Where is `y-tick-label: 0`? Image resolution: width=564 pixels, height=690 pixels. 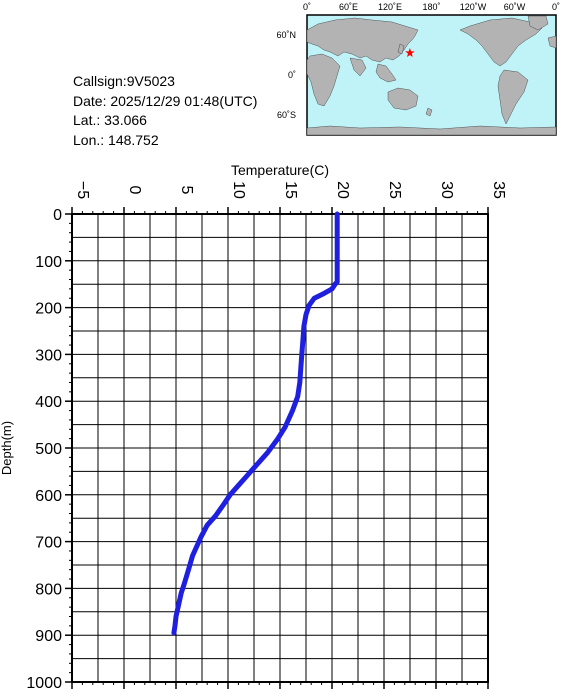 y-tick-label: 0 is located at coordinates (57, 215).